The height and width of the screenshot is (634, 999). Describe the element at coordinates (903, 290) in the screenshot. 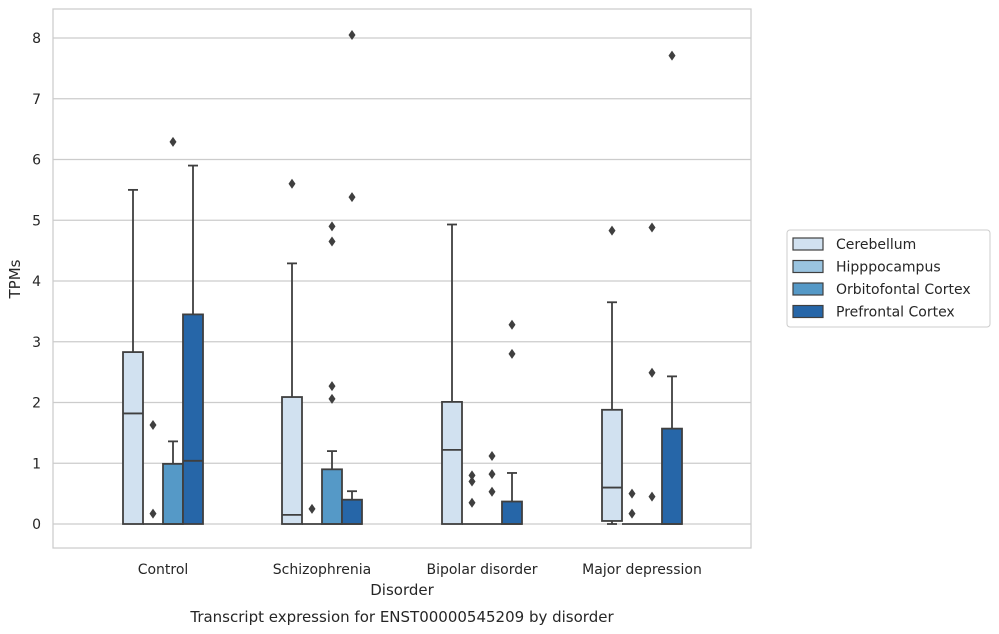

I see `legend-label: Orbitofontal Cortex` at that location.